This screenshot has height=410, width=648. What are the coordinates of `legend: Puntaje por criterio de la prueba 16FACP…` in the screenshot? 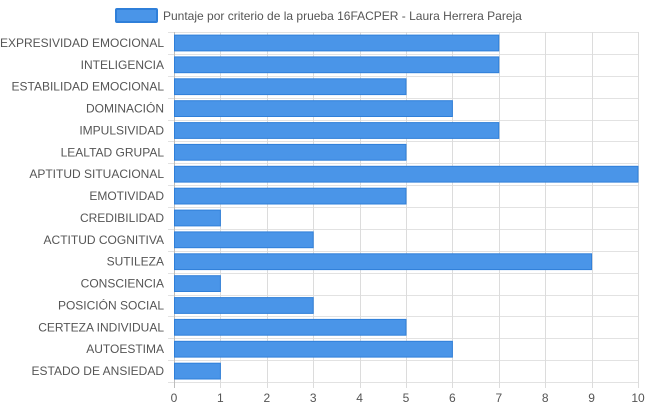 It's located at (318, 15).